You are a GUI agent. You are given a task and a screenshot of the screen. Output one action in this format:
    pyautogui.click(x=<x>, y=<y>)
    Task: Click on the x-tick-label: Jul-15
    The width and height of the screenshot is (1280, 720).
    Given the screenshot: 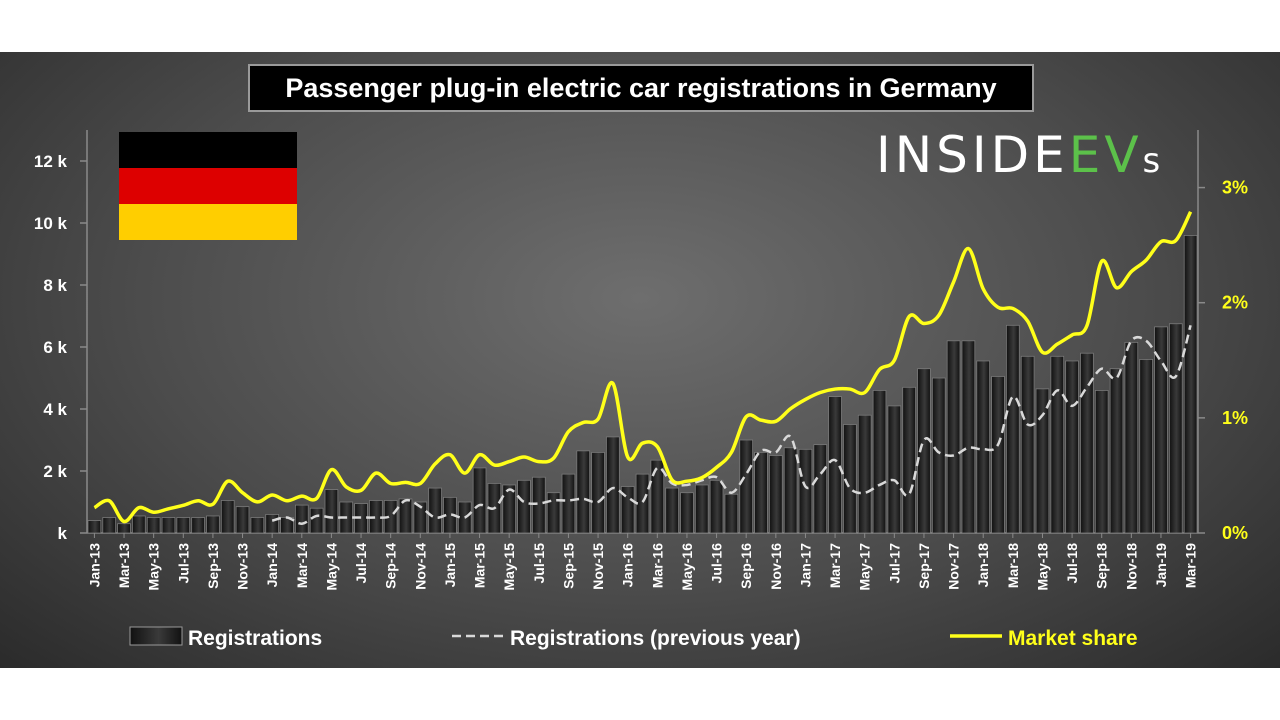 What is the action you would take?
    pyautogui.click(x=539, y=563)
    